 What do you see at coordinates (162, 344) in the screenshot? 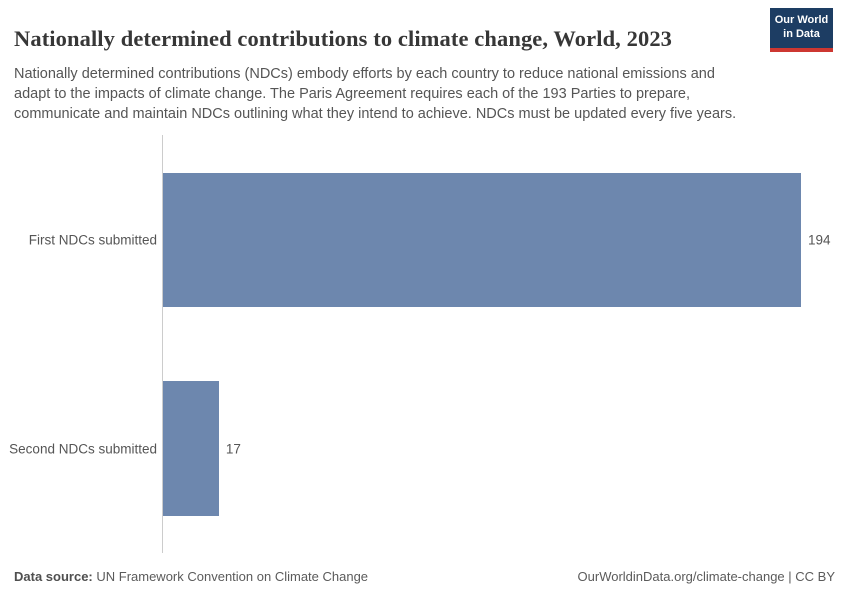
I see `y-axis-line` at bounding box center [162, 344].